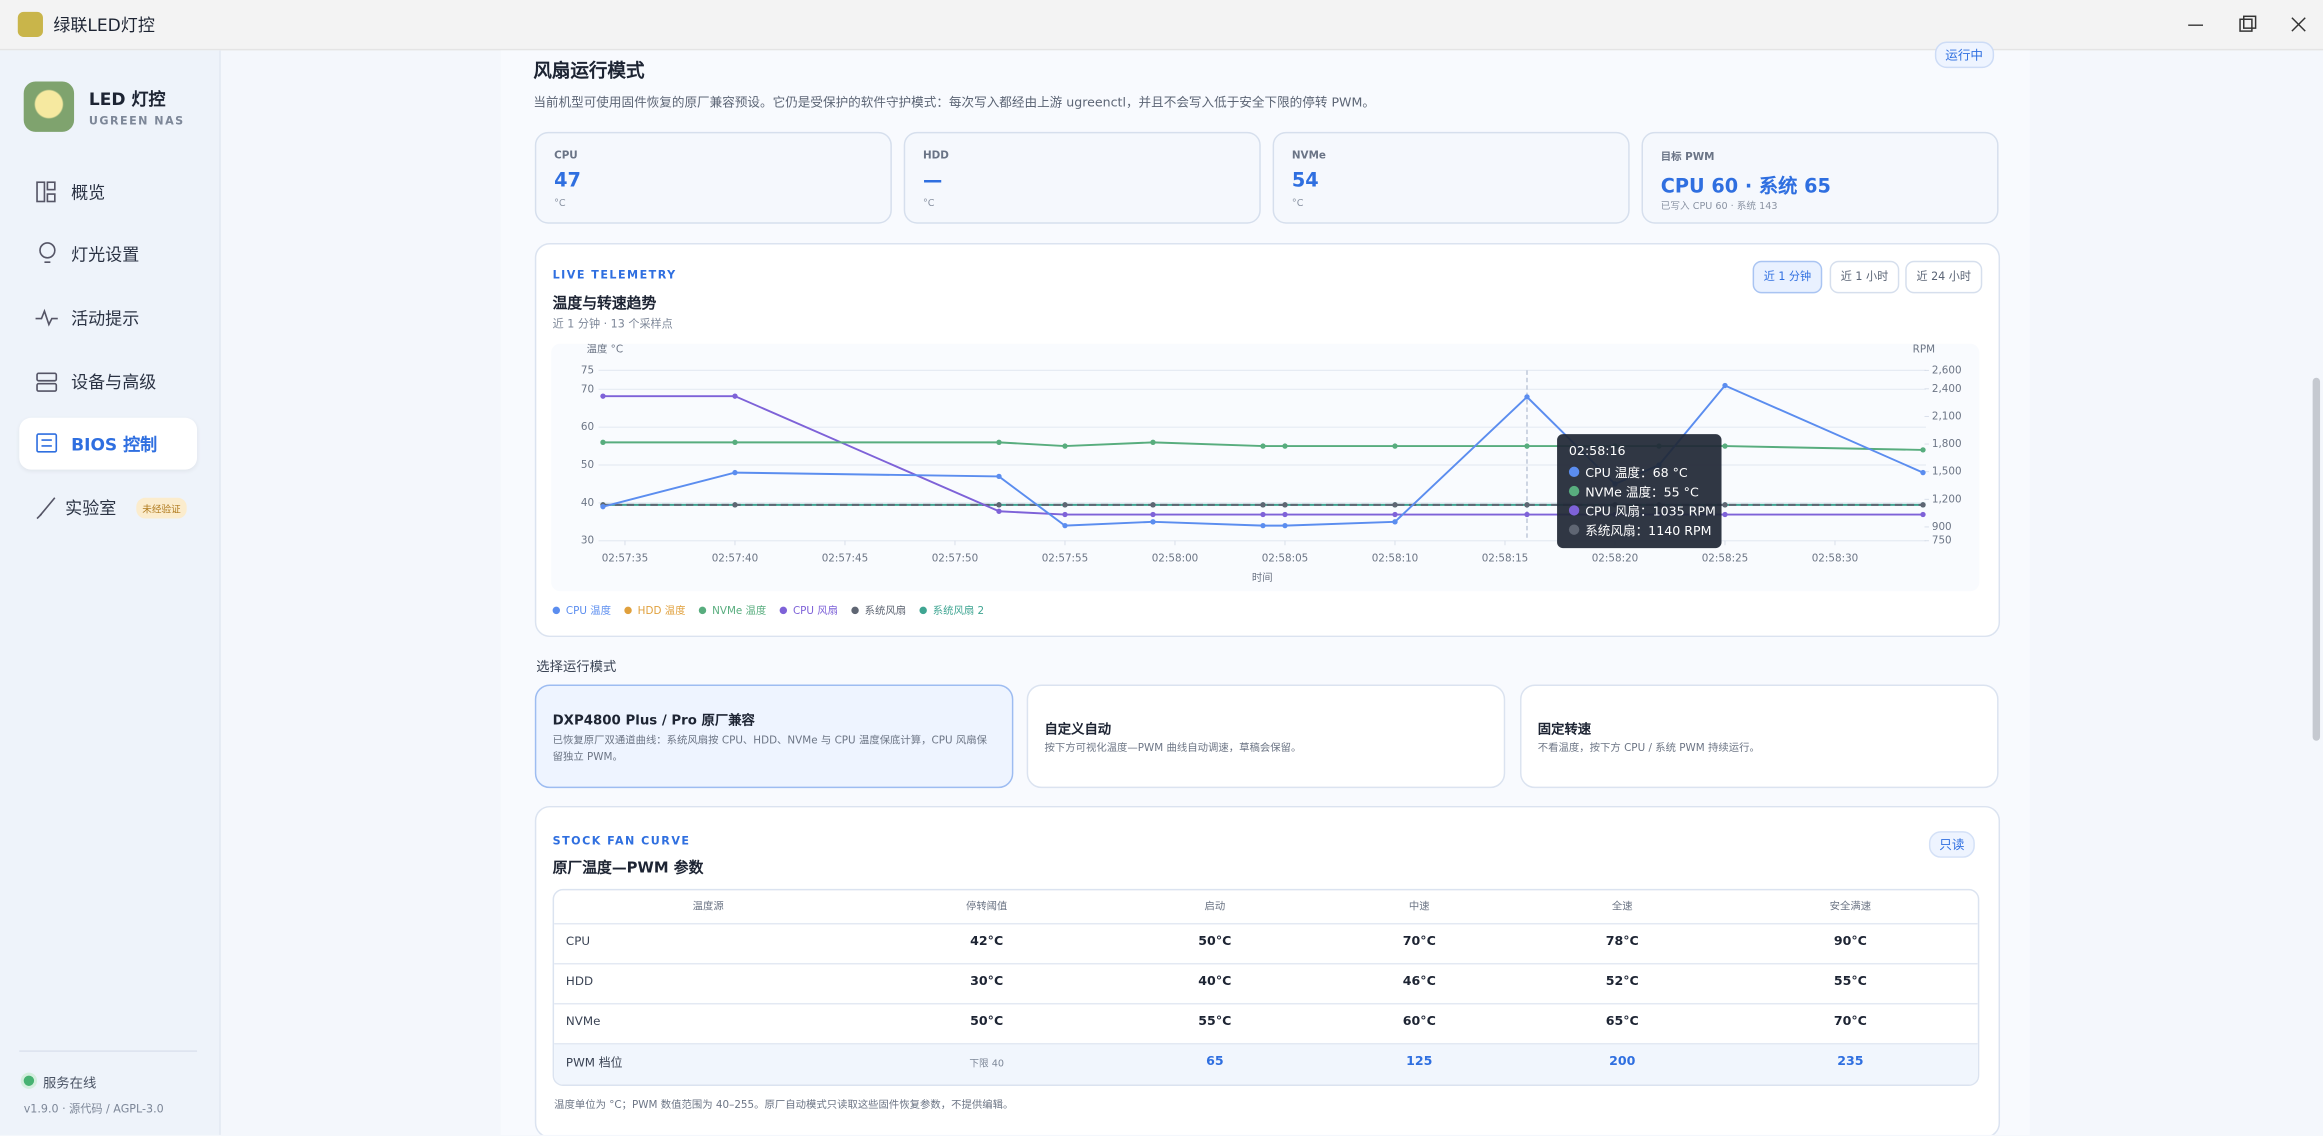 The height and width of the screenshot is (1136, 2323). I want to click on stat-value: CPU 60 · 系统 65, so click(1745, 187).